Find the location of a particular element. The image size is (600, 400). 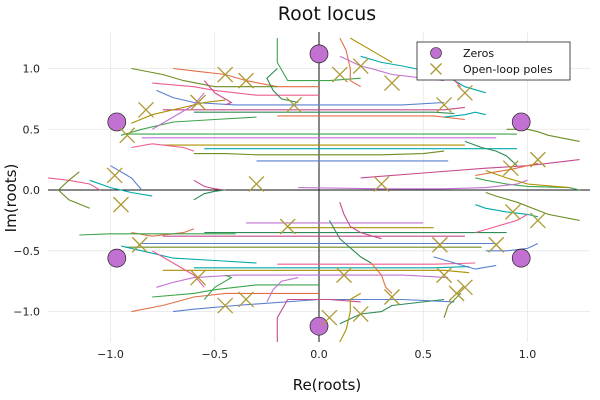

x-tick-label-4: 1.0 is located at coordinates (528, 354).